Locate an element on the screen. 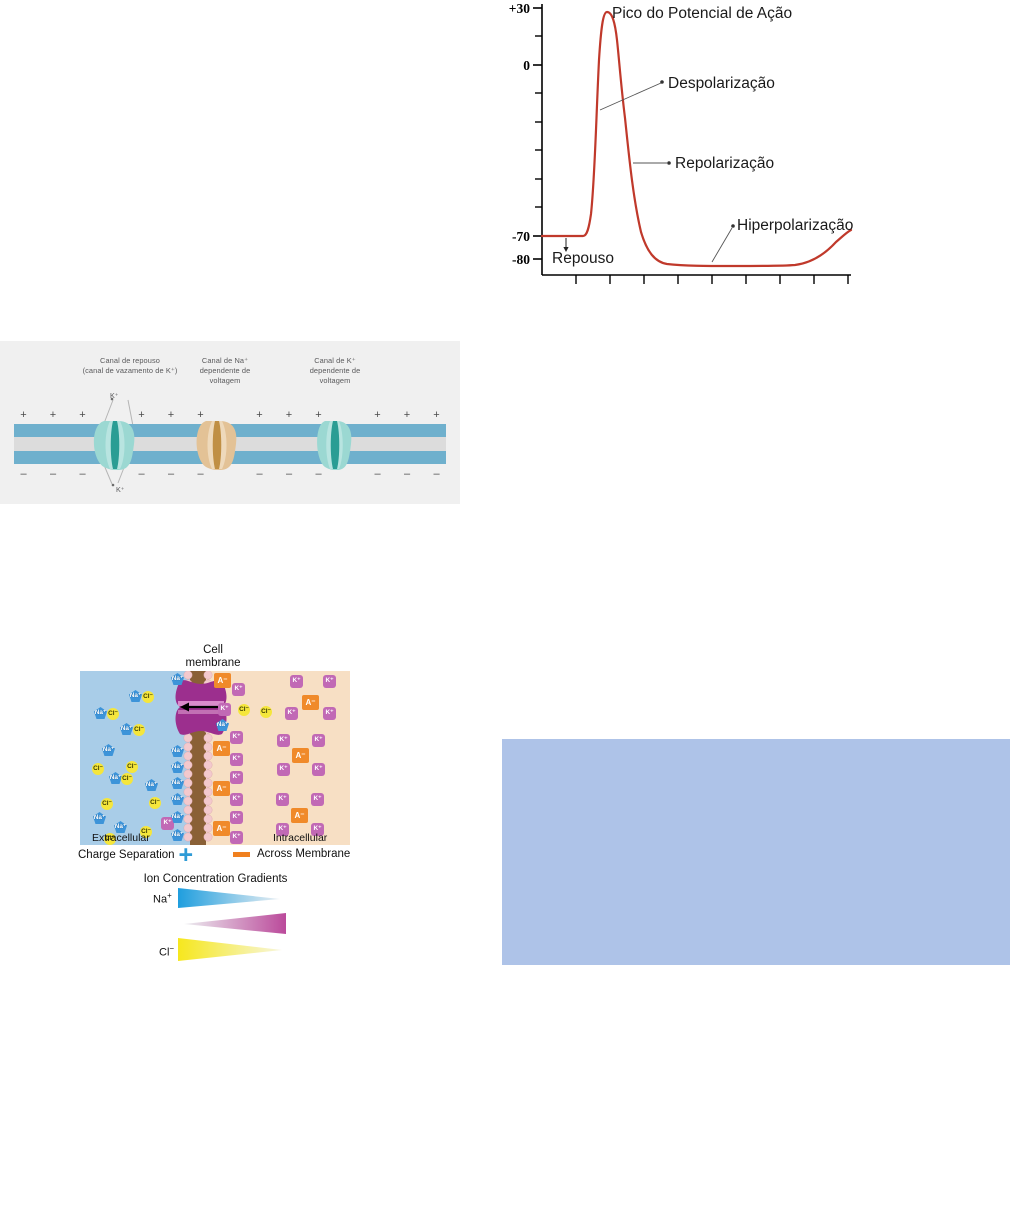  gradient-charge-sodium: + is located at coordinates (169, 895).